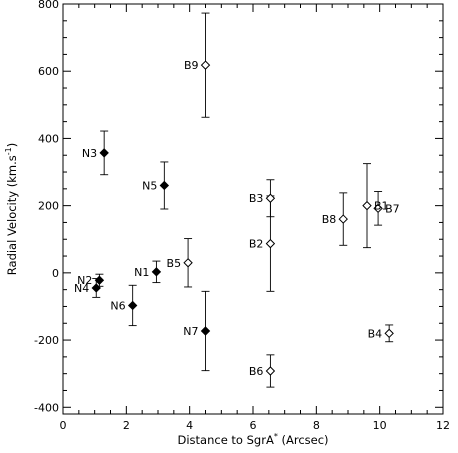 The width and height of the screenshot is (458, 453). Describe the element at coordinates (149, 185) in the screenshot. I see `point-label-n5: N5` at that location.